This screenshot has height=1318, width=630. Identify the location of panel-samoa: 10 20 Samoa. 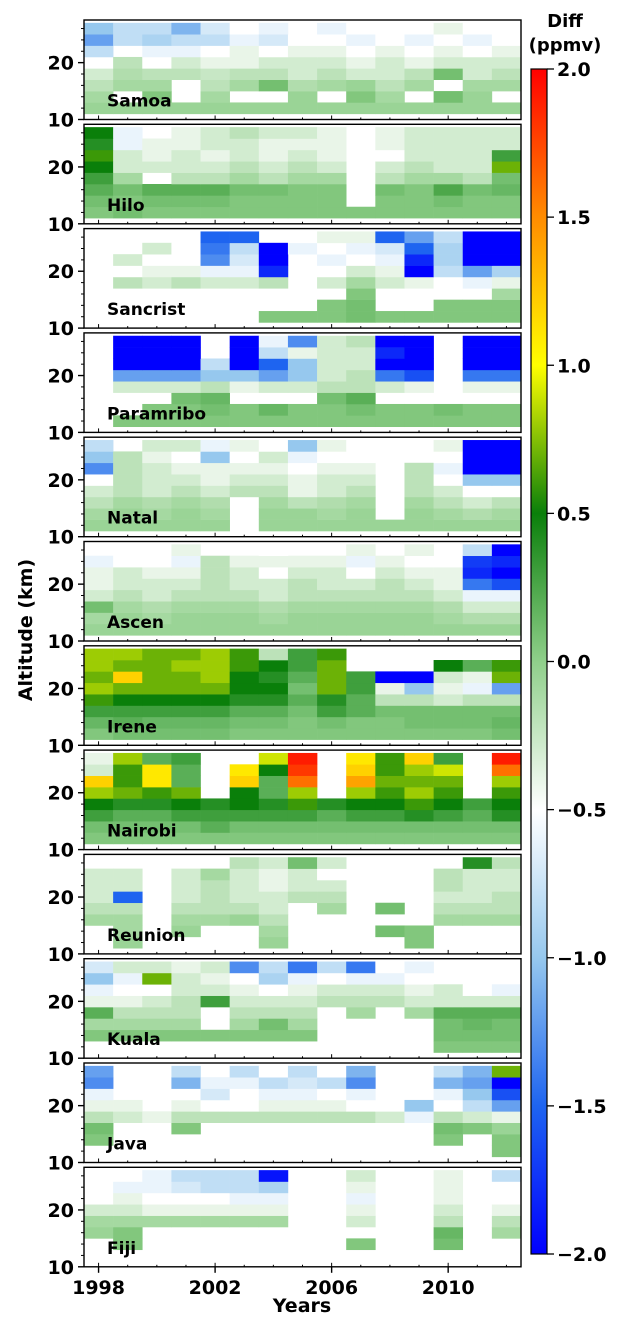
(285, 75).